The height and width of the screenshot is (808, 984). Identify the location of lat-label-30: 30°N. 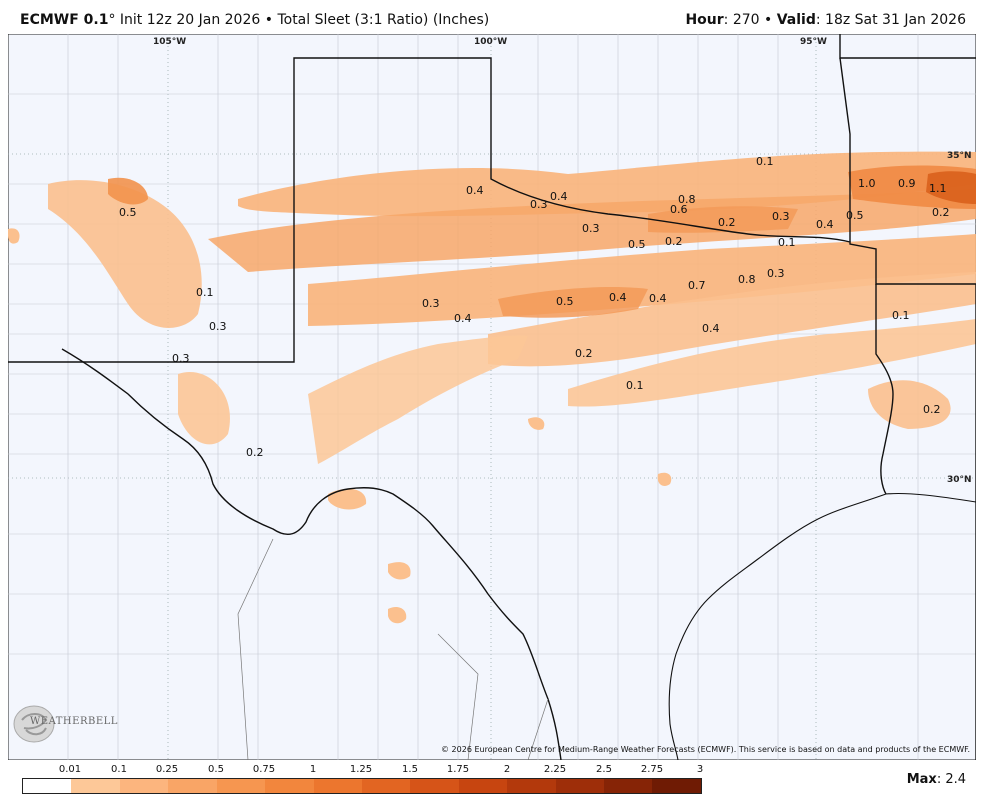
(959, 480).